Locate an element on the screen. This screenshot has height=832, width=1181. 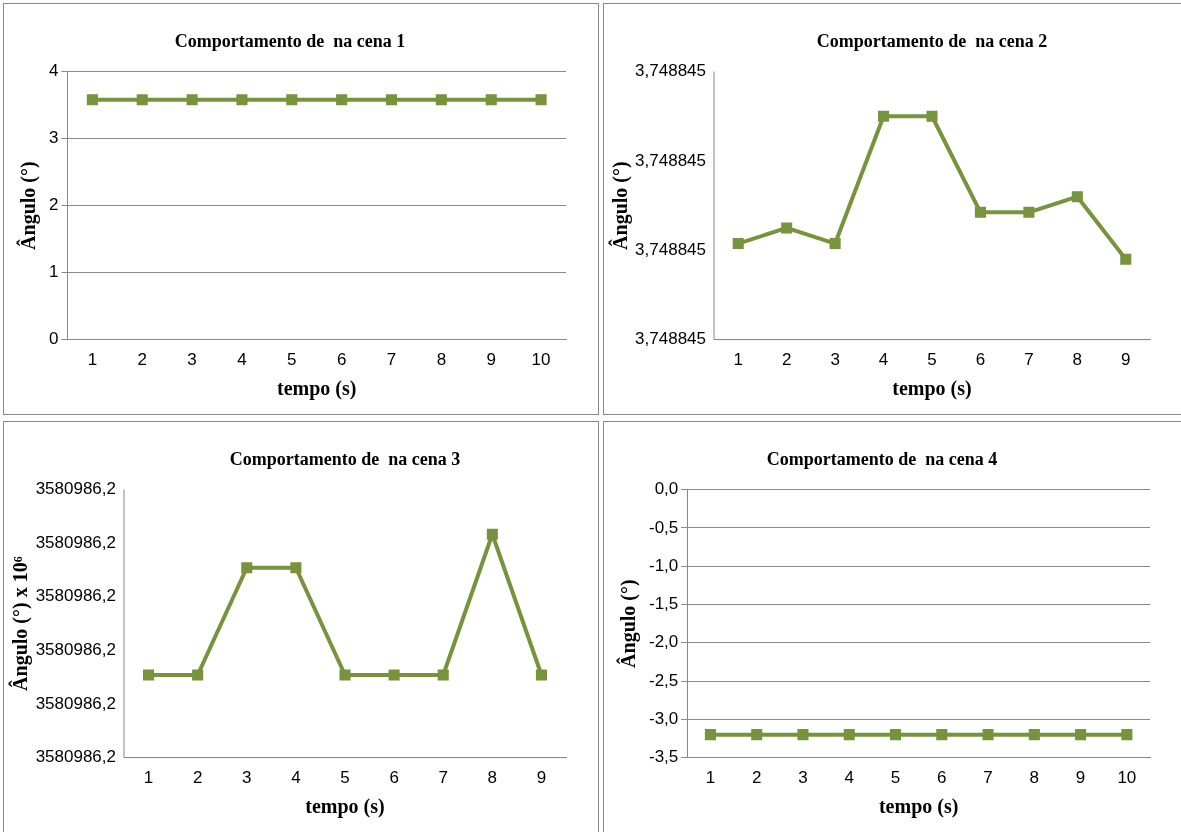
y-tick-label: -2,0 is located at coordinates (664, 642).